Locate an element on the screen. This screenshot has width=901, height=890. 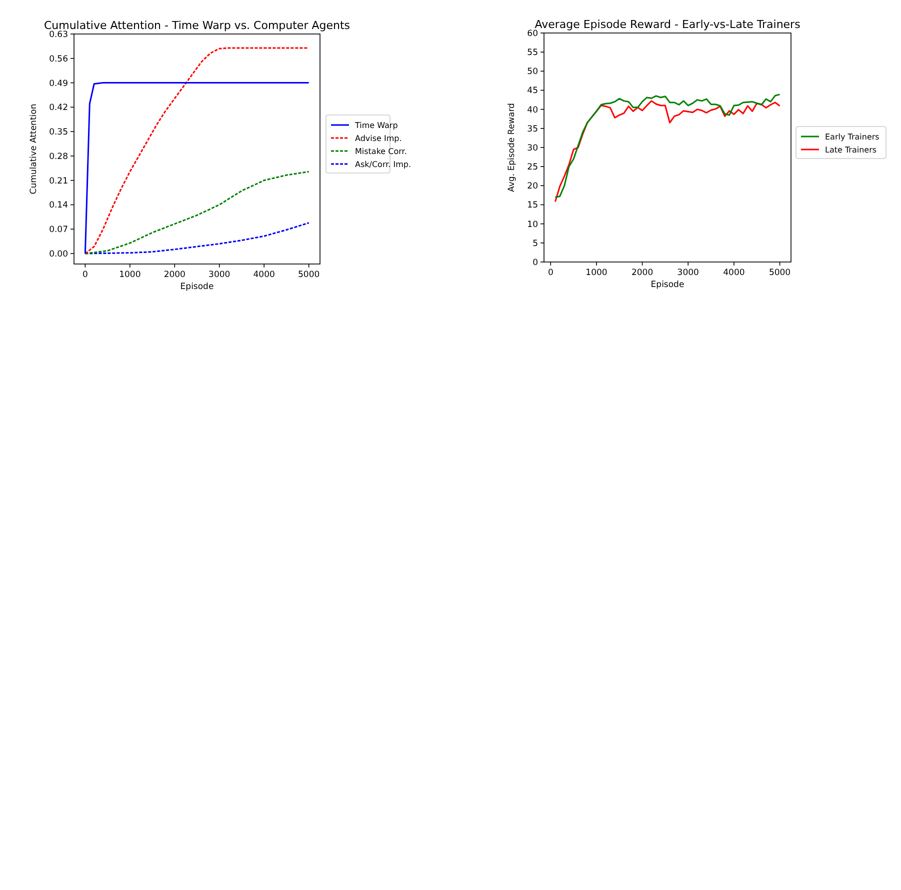
chart-title: Average Episode Reward - Early-vs-Late Trainers is located at coordinates (667, 24).